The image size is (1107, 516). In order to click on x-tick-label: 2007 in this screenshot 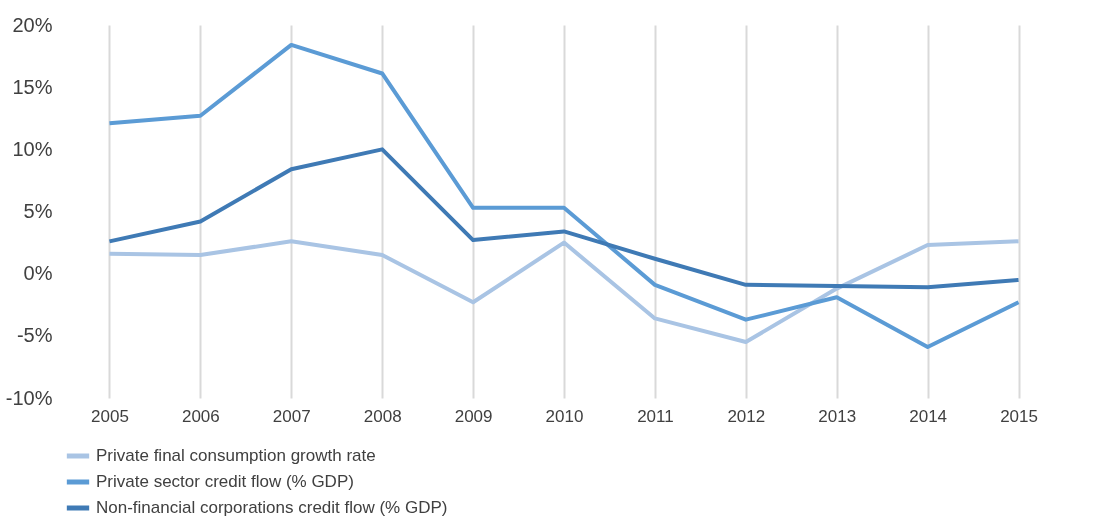, I will do `click(291, 416)`.